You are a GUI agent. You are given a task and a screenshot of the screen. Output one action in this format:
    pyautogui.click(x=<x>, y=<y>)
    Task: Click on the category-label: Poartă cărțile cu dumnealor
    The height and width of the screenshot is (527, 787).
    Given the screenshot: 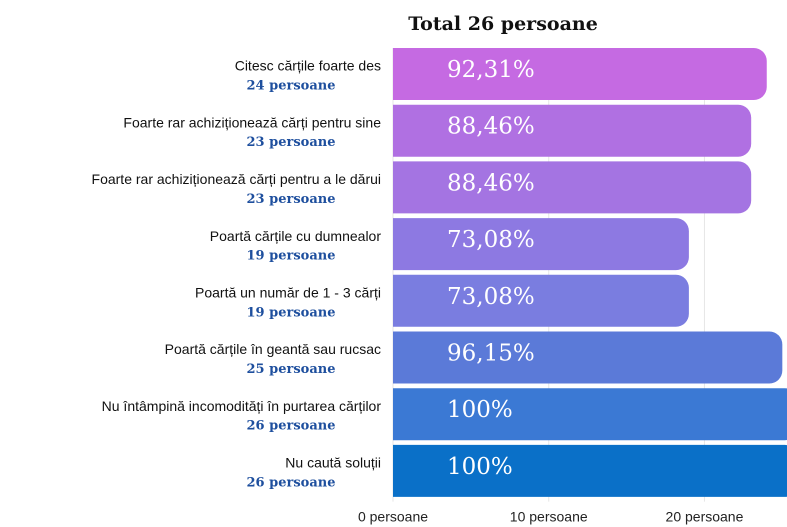 What is the action you would take?
    pyautogui.click(x=296, y=236)
    